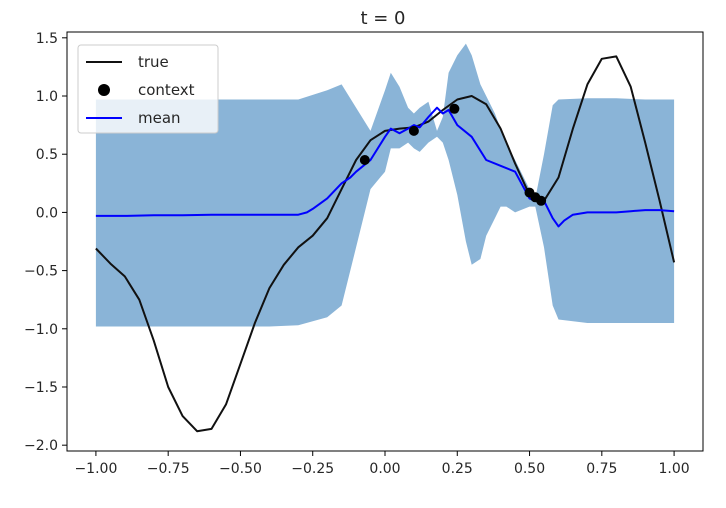 The width and height of the screenshot is (726, 508). Describe the element at coordinates (312, 469) in the screenshot. I see `x-tick-label: −0.25` at that location.